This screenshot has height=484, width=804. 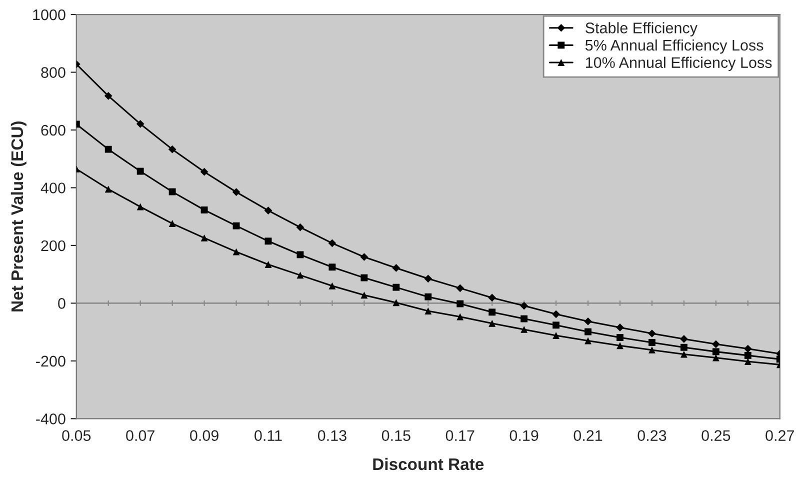 What do you see at coordinates (588, 435) in the screenshot?
I see `x-tick-label: 0.21` at bounding box center [588, 435].